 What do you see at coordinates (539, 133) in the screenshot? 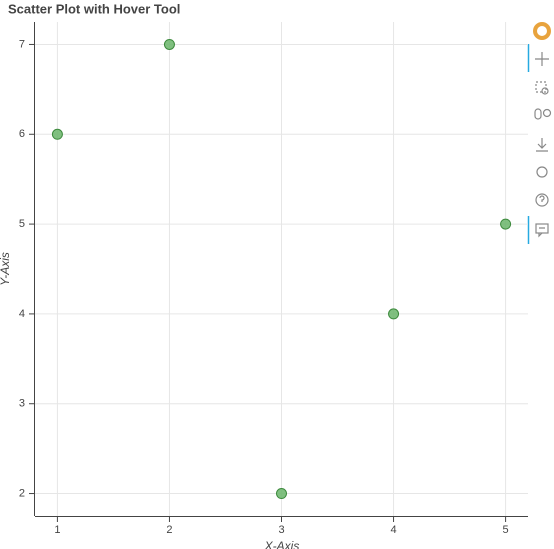
I see `toolbar` at bounding box center [539, 133].